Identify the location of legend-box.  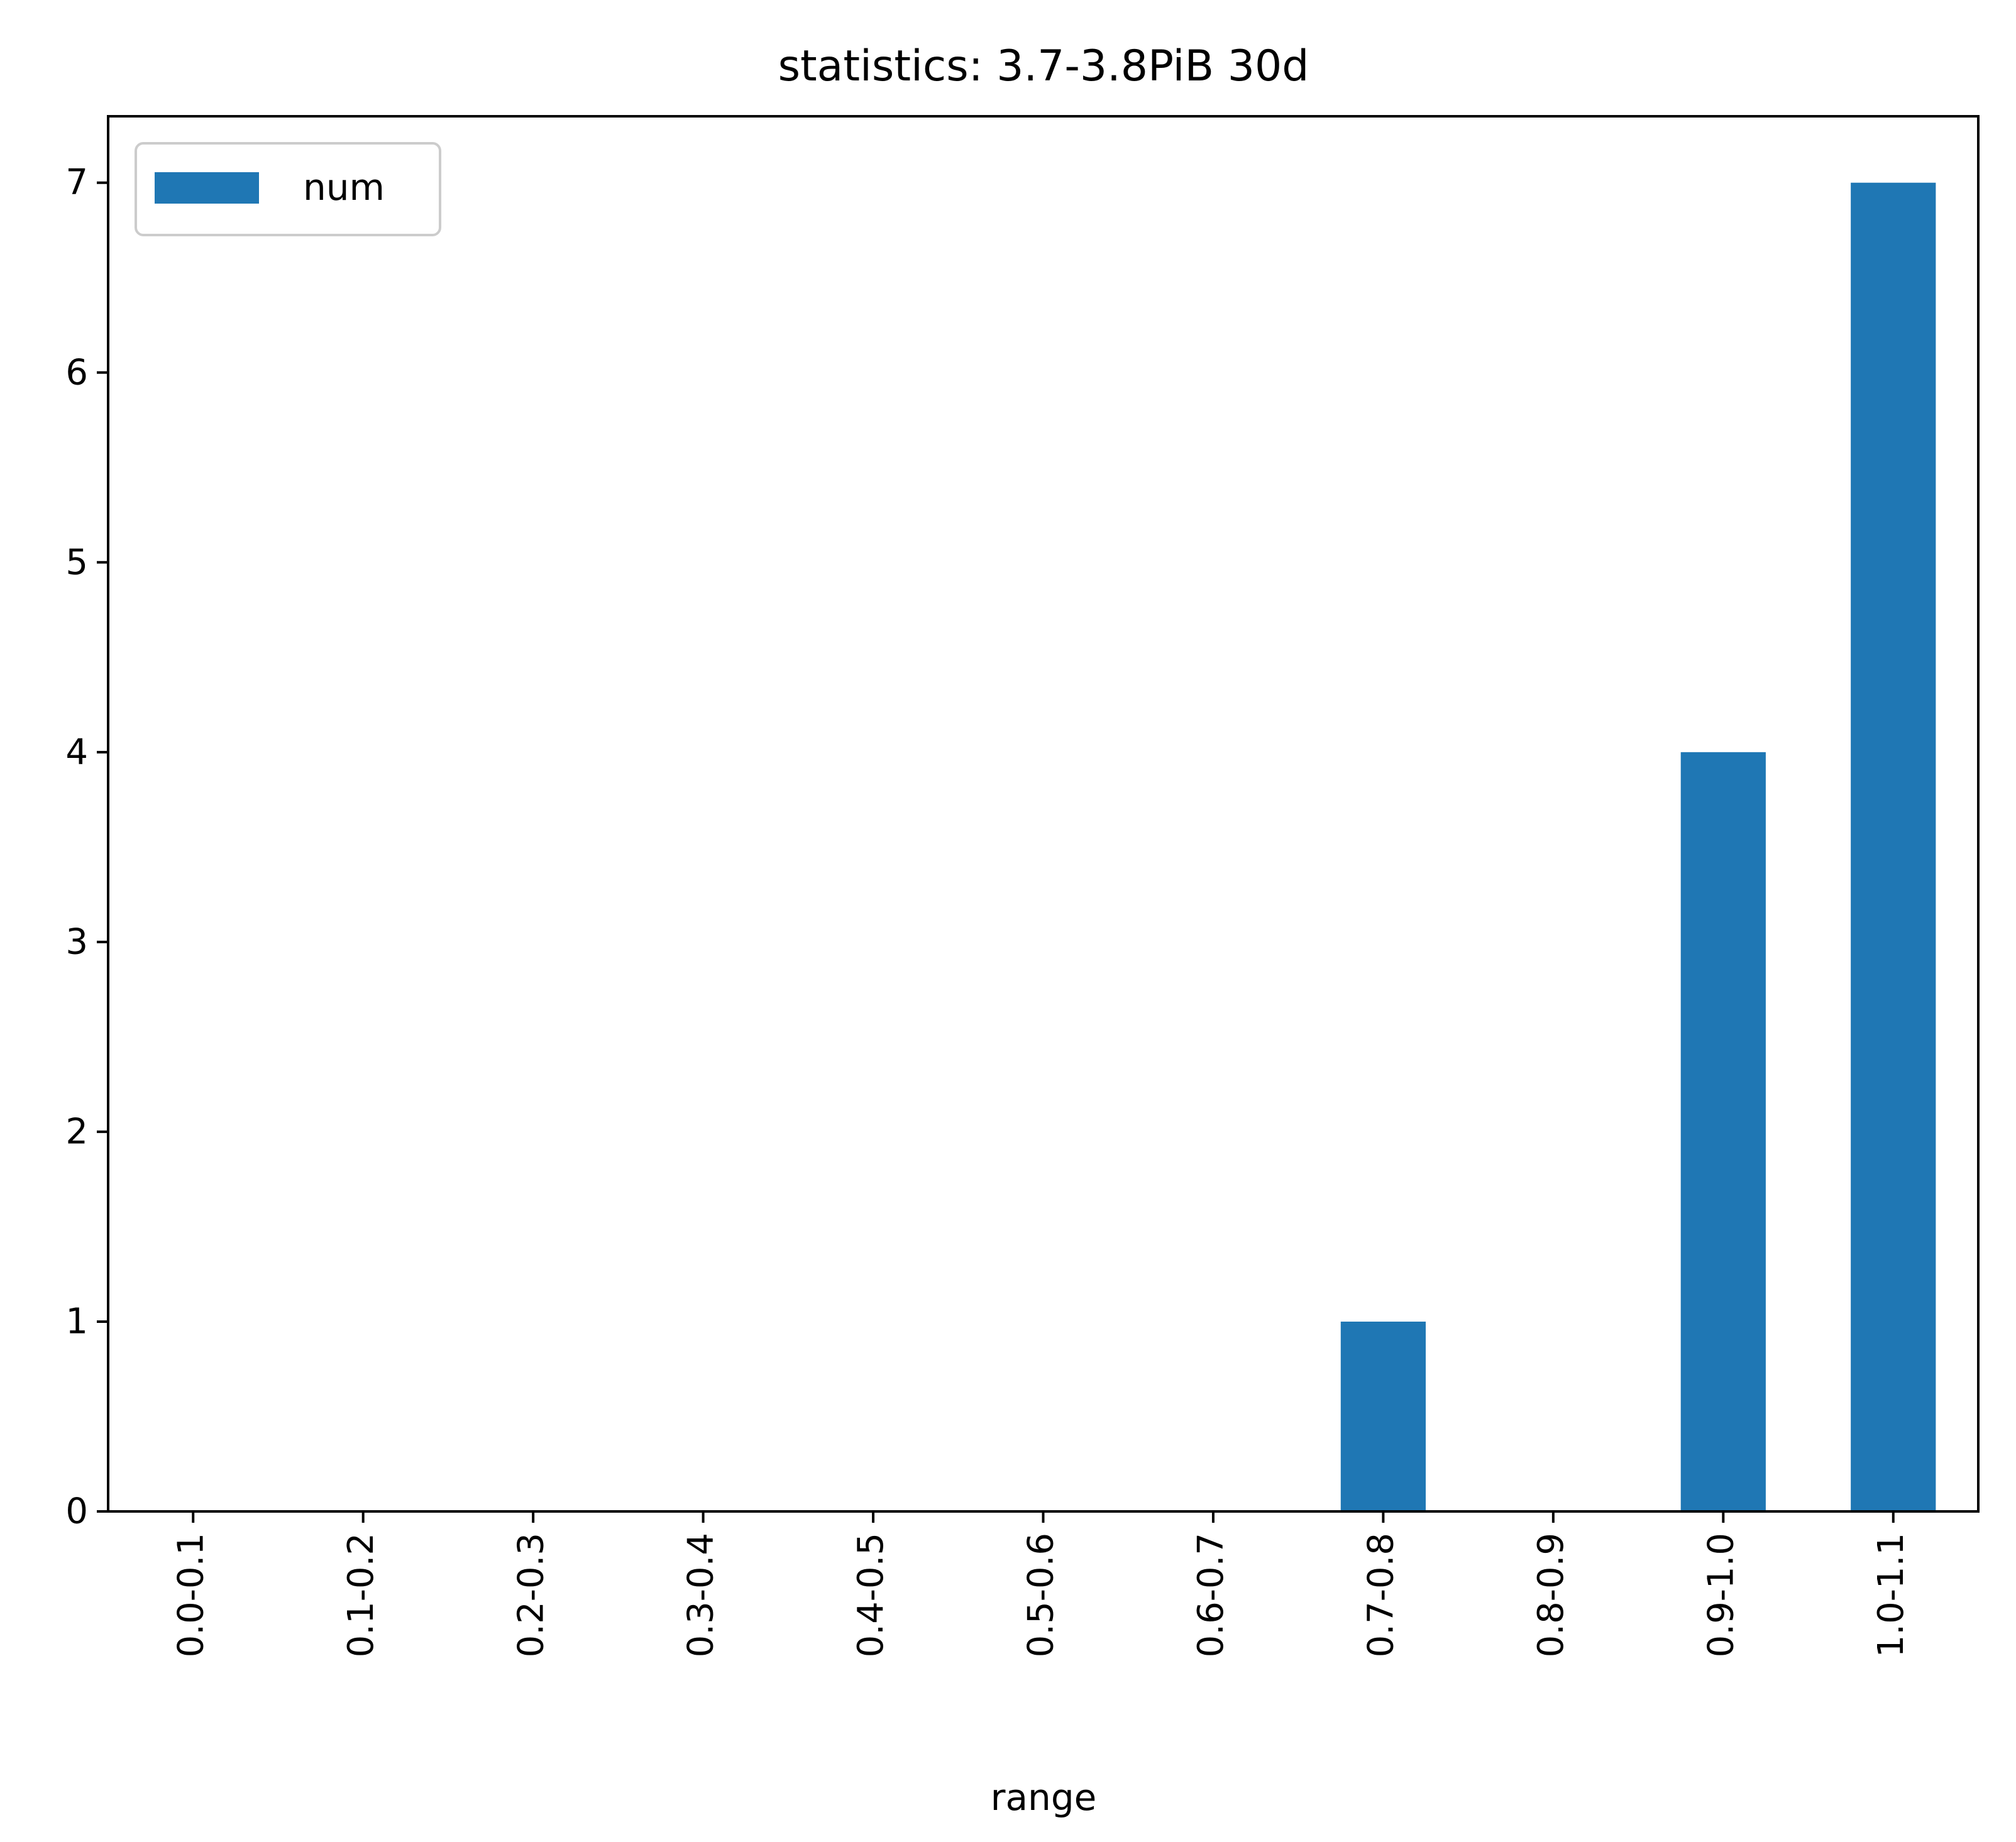
(288, 189).